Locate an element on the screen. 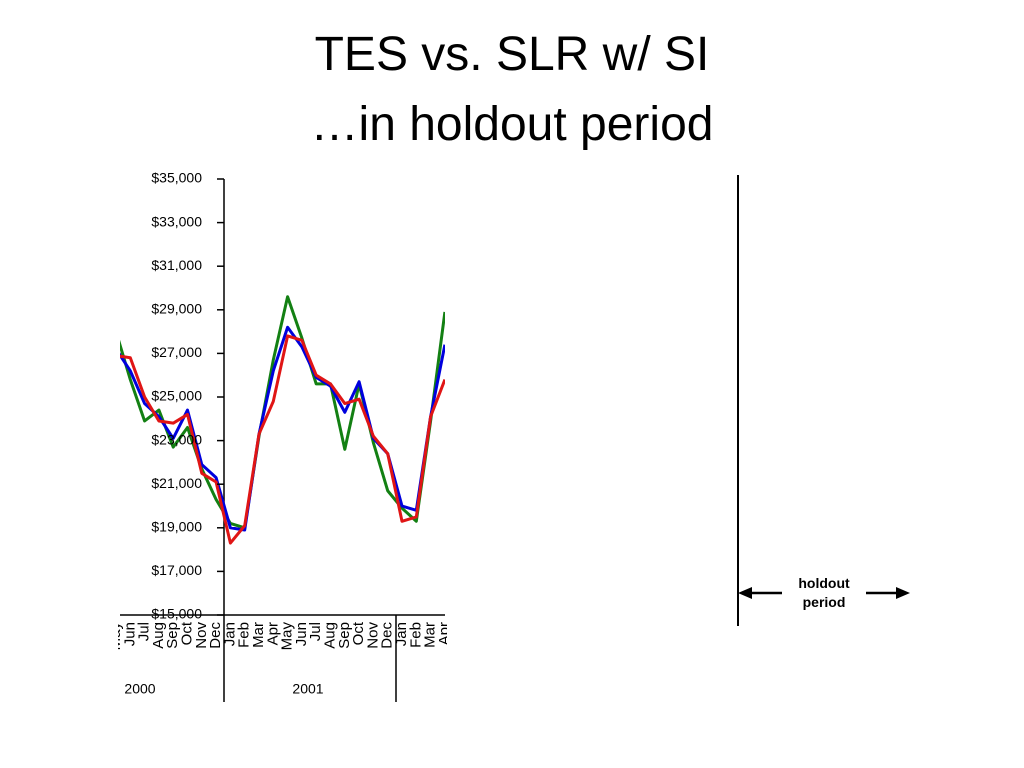 This screenshot has height=768, width=1024. x-group-label: 2000 is located at coordinates (139, 689).